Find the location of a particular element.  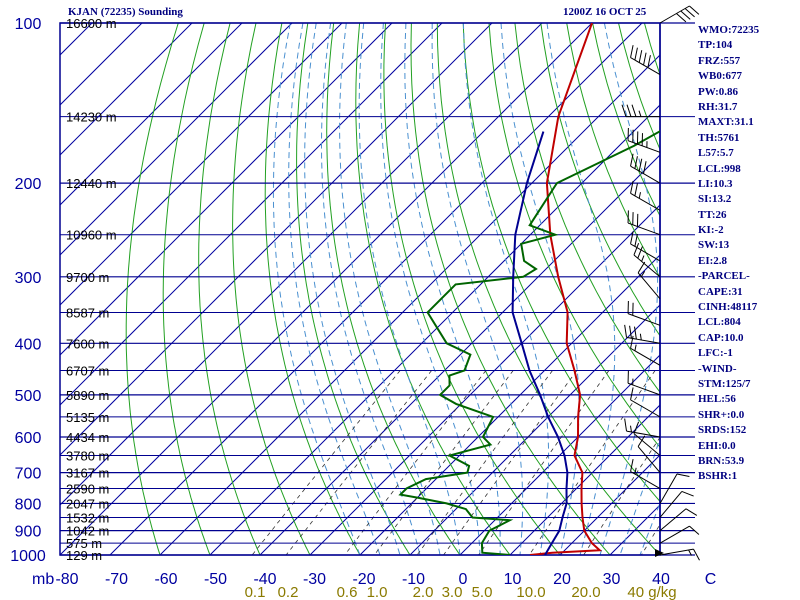

height-label: 9700 m is located at coordinates (87, 277).